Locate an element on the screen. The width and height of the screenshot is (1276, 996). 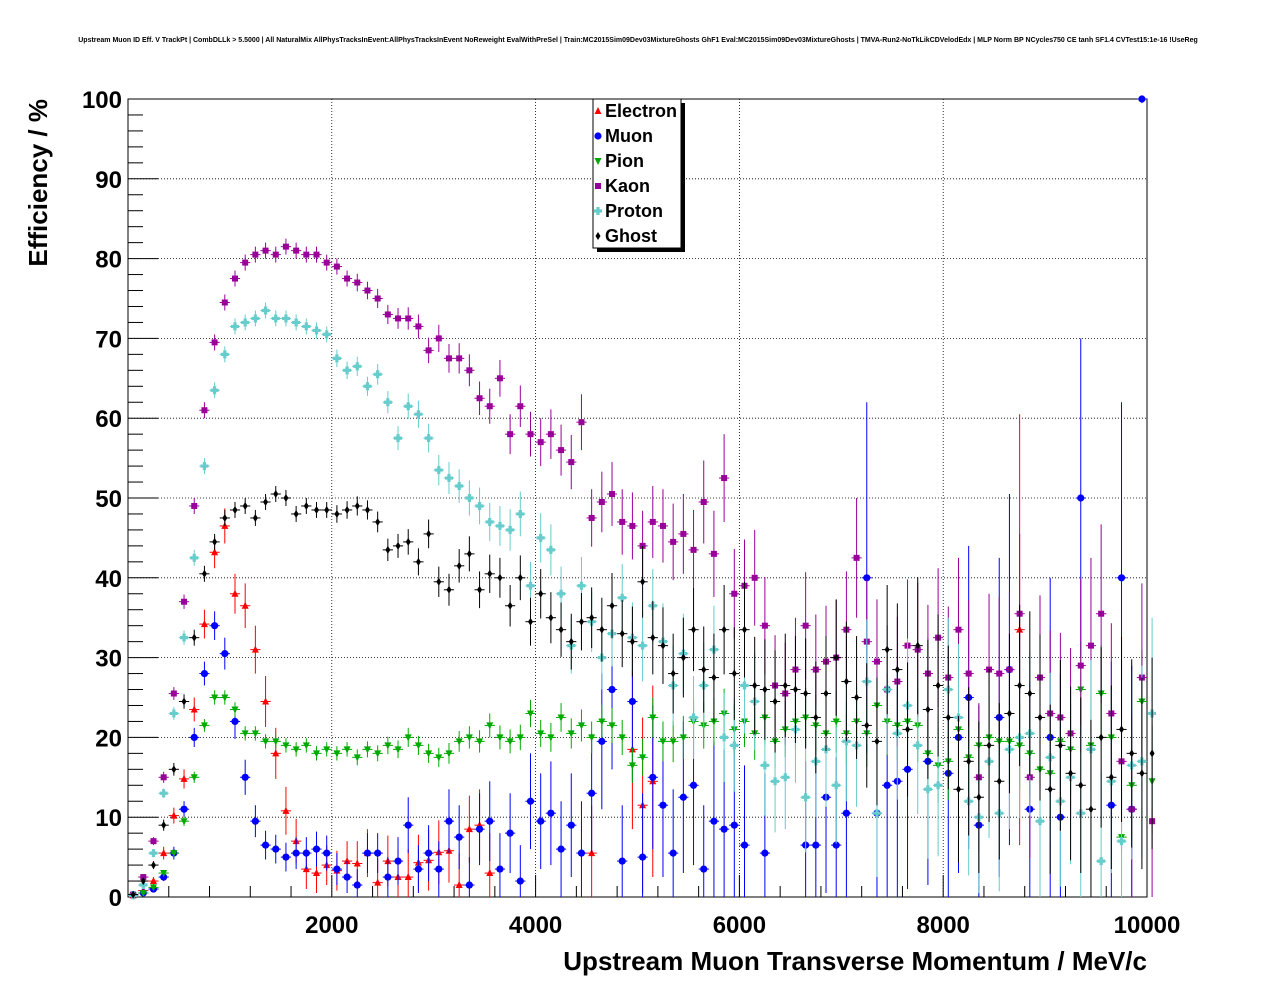
x-tick-label: 4000 is located at coordinates (535, 925).